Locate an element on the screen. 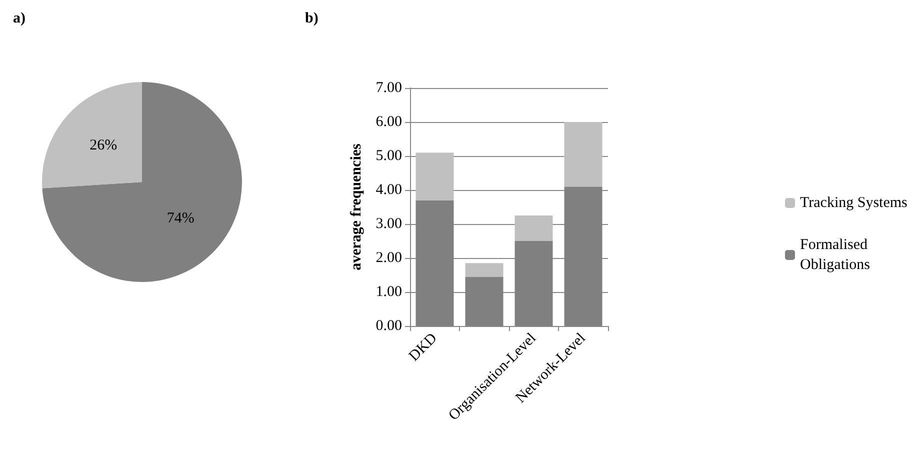  y-tick-label: 4.00 is located at coordinates (389, 190).